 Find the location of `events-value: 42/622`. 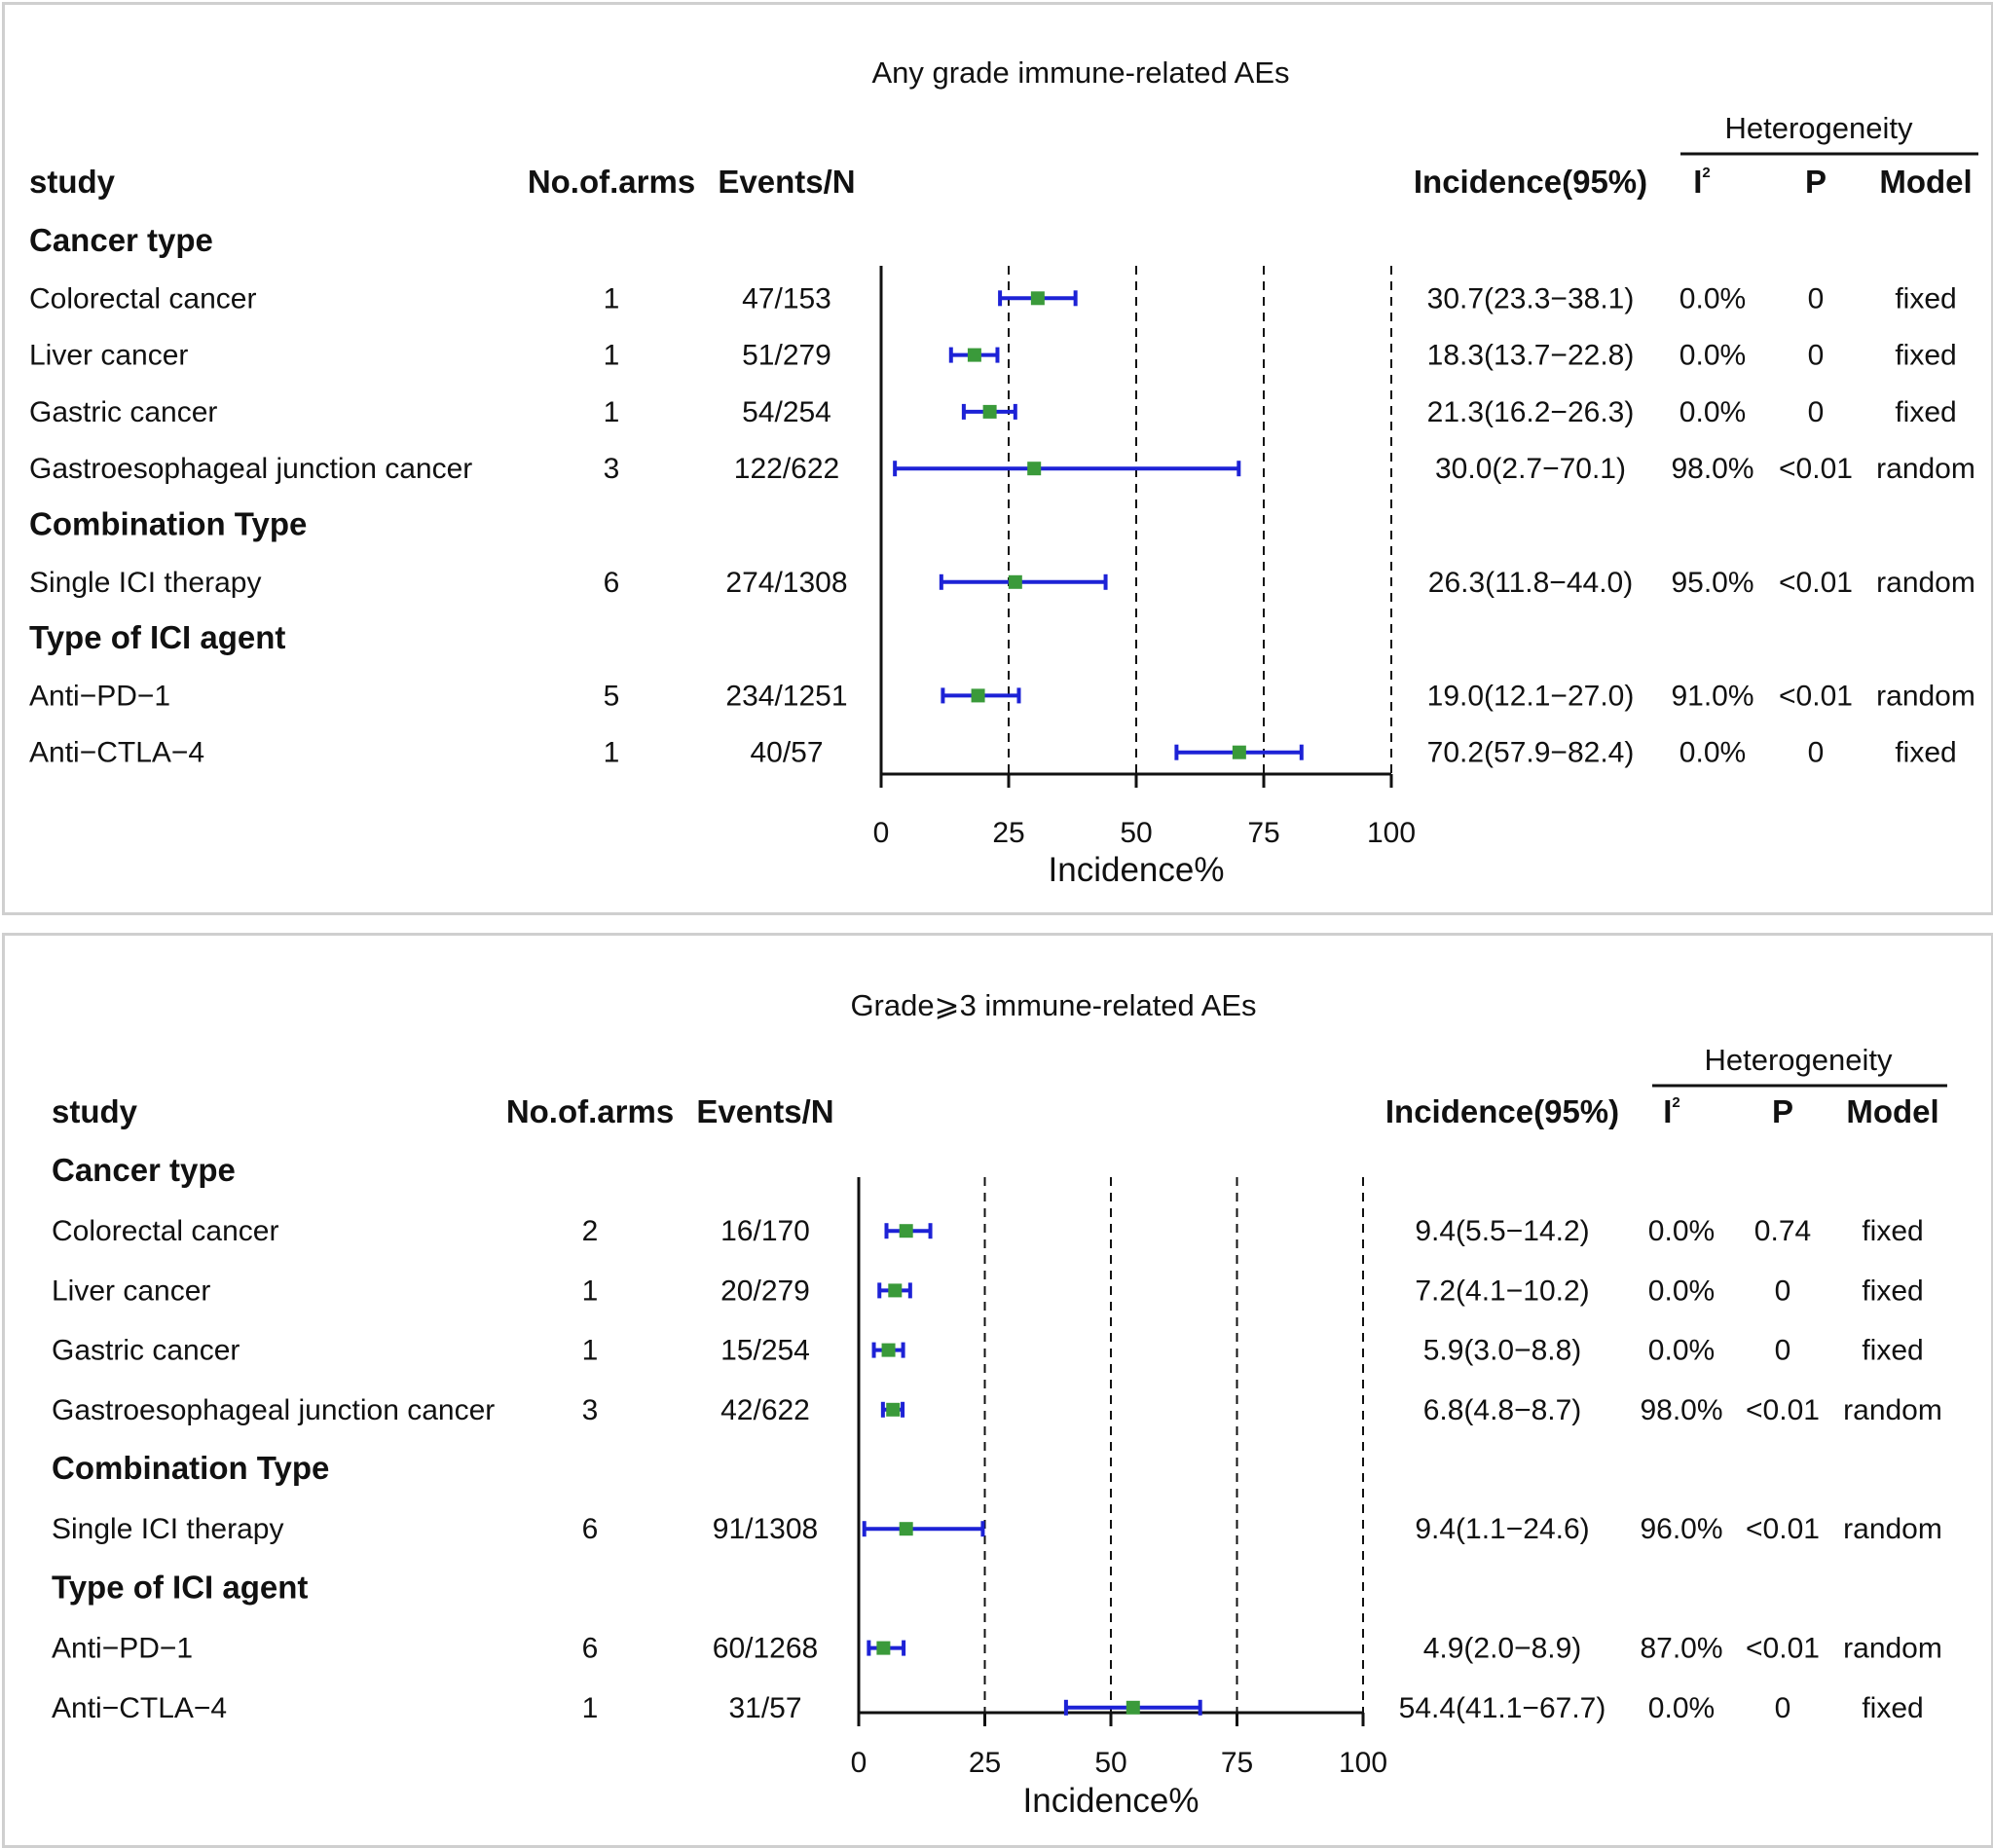

events-value: 42/622 is located at coordinates (765, 1410).